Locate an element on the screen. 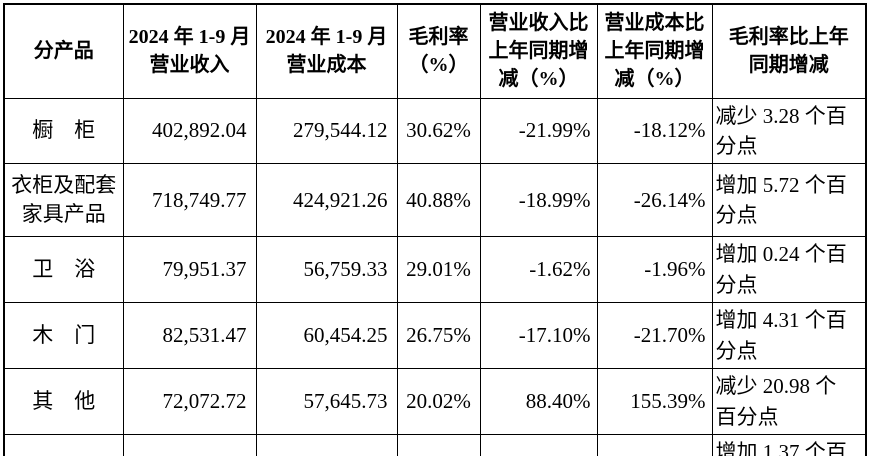  col-header-cost-change: 营业成本比 上年同期增 减（%） is located at coordinates (654, 51).